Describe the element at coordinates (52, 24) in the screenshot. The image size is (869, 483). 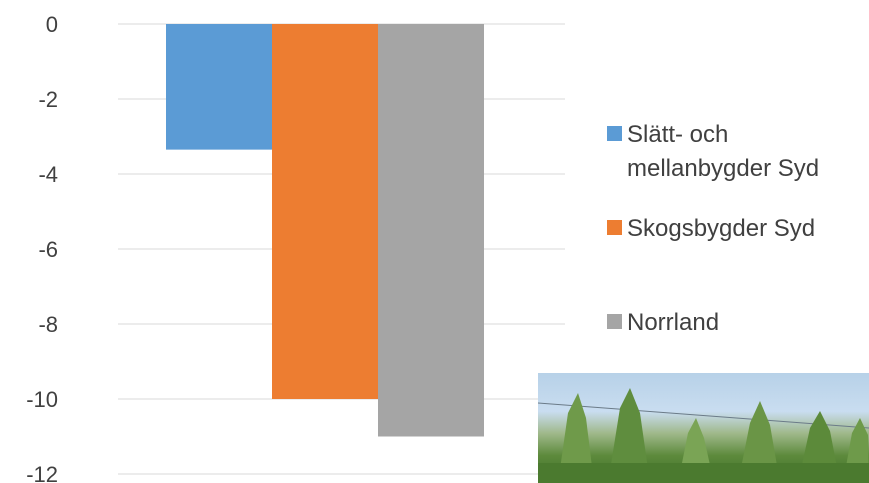
I see `y-tick-label: 0` at that location.